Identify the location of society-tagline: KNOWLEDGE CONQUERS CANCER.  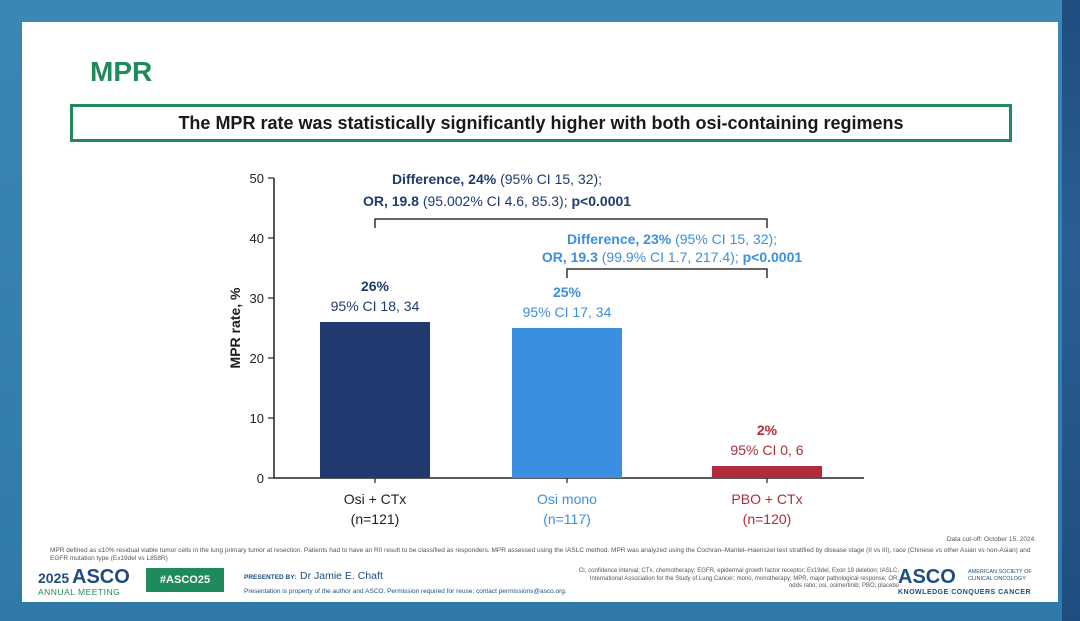
(965, 592).